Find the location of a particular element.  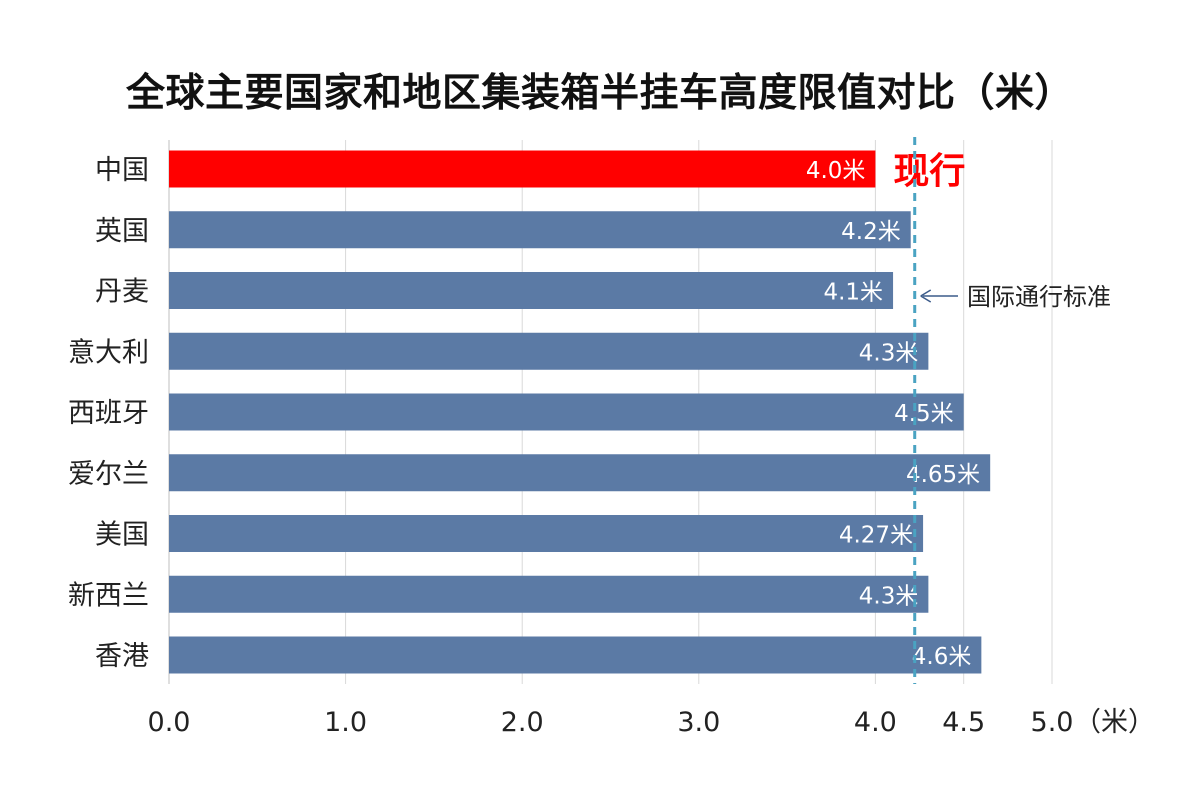

x-tick-label: 4.5 is located at coordinates (963, 722).